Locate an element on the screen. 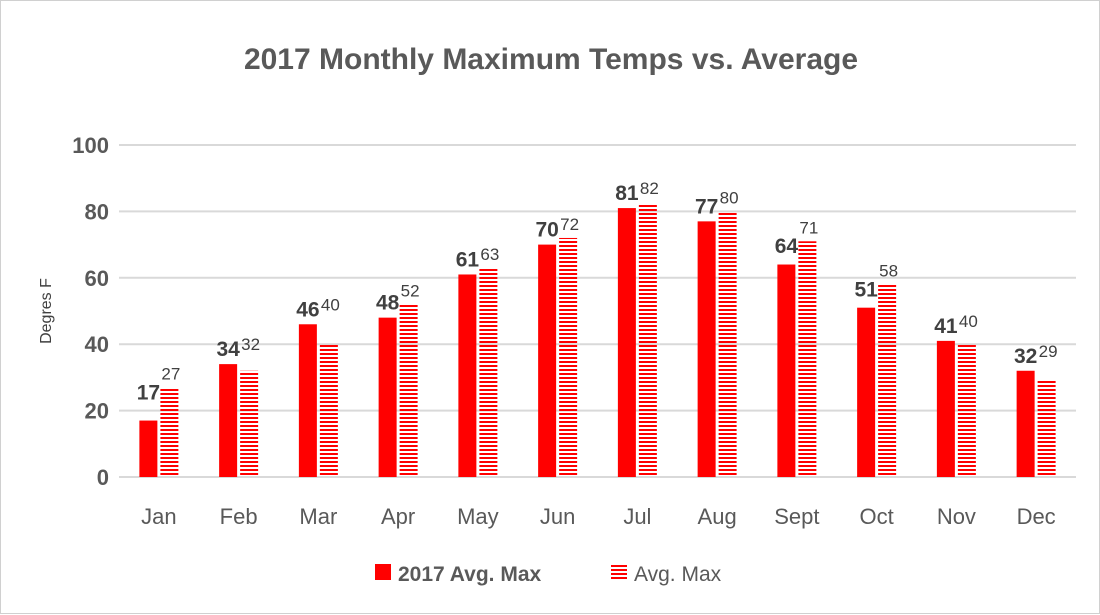 Image resolution: width=1100 pixels, height=615 pixels. legend: 2017 Avg. Max Avg. Max is located at coordinates (548, 574).